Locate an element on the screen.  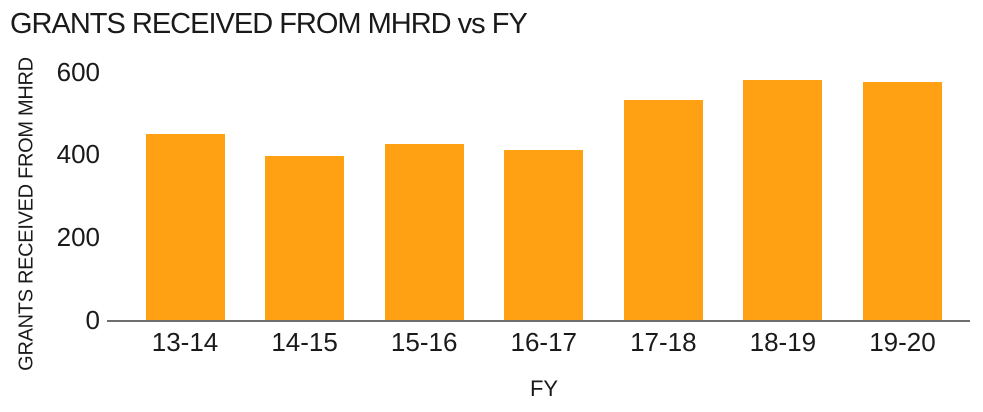
chart-title: GRANTS RECEIVED FROM MHRD vs FY is located at coordinates (269, 24).